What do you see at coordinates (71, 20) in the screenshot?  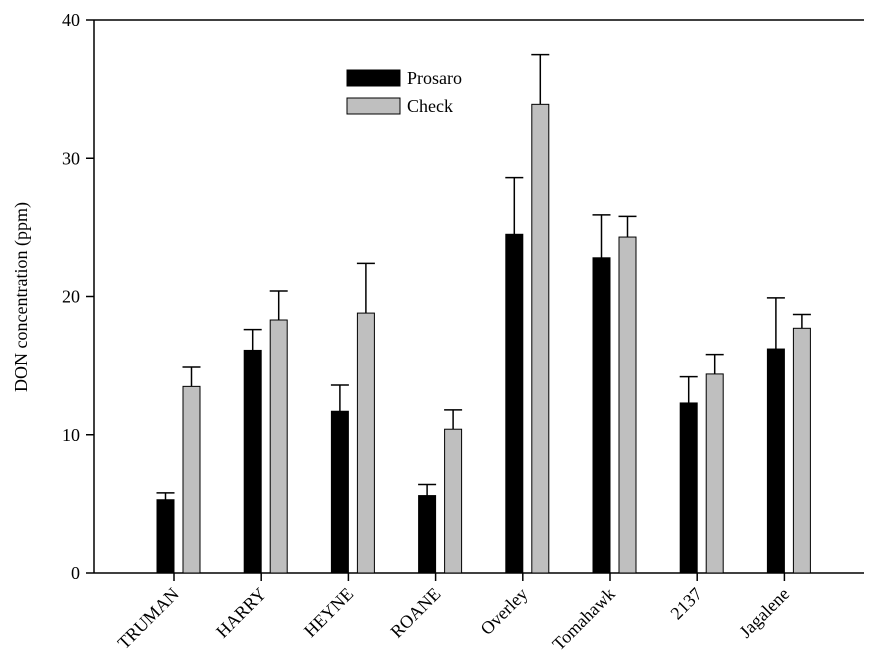 I see `y-tick-label: 40` at bounding box center [71, 20].